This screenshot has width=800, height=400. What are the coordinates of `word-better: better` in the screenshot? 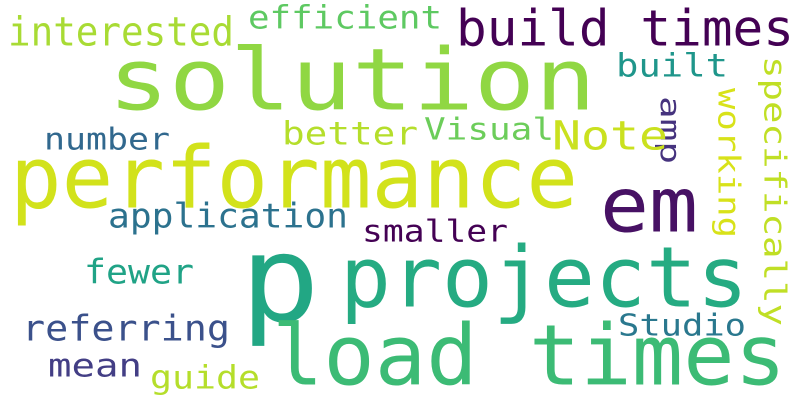 It's located at (350, 134).